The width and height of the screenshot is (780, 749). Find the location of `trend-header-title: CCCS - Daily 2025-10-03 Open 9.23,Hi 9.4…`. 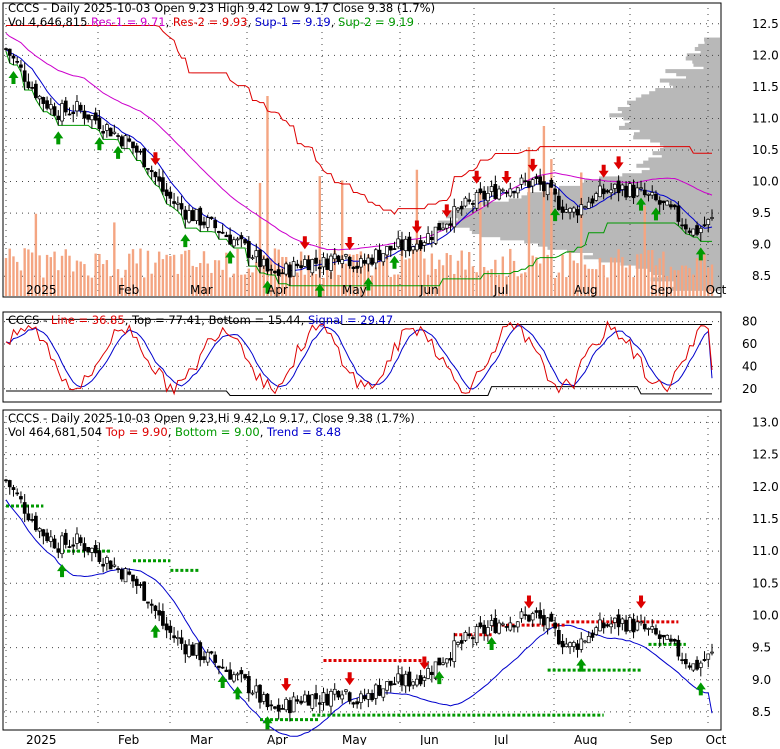

trend-header-title: CCCS - Daily 2025-10-03 Open 9.23,Hi 9.4… is located at coordinates (211, 418).